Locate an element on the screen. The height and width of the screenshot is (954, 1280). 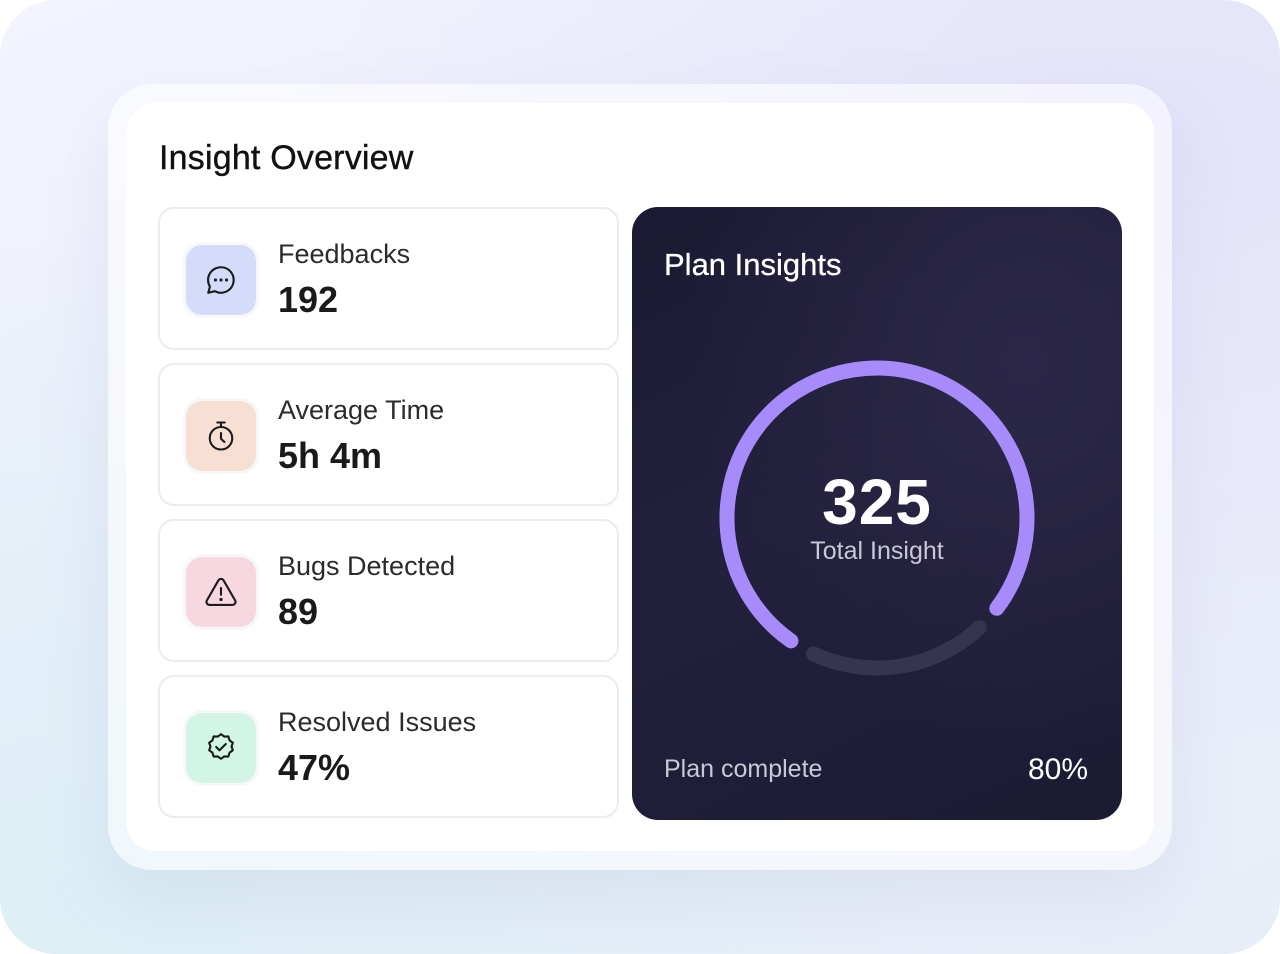
stat-card-bugs-detected: Bugs Detected 89 is located at coordinates (388, 590).